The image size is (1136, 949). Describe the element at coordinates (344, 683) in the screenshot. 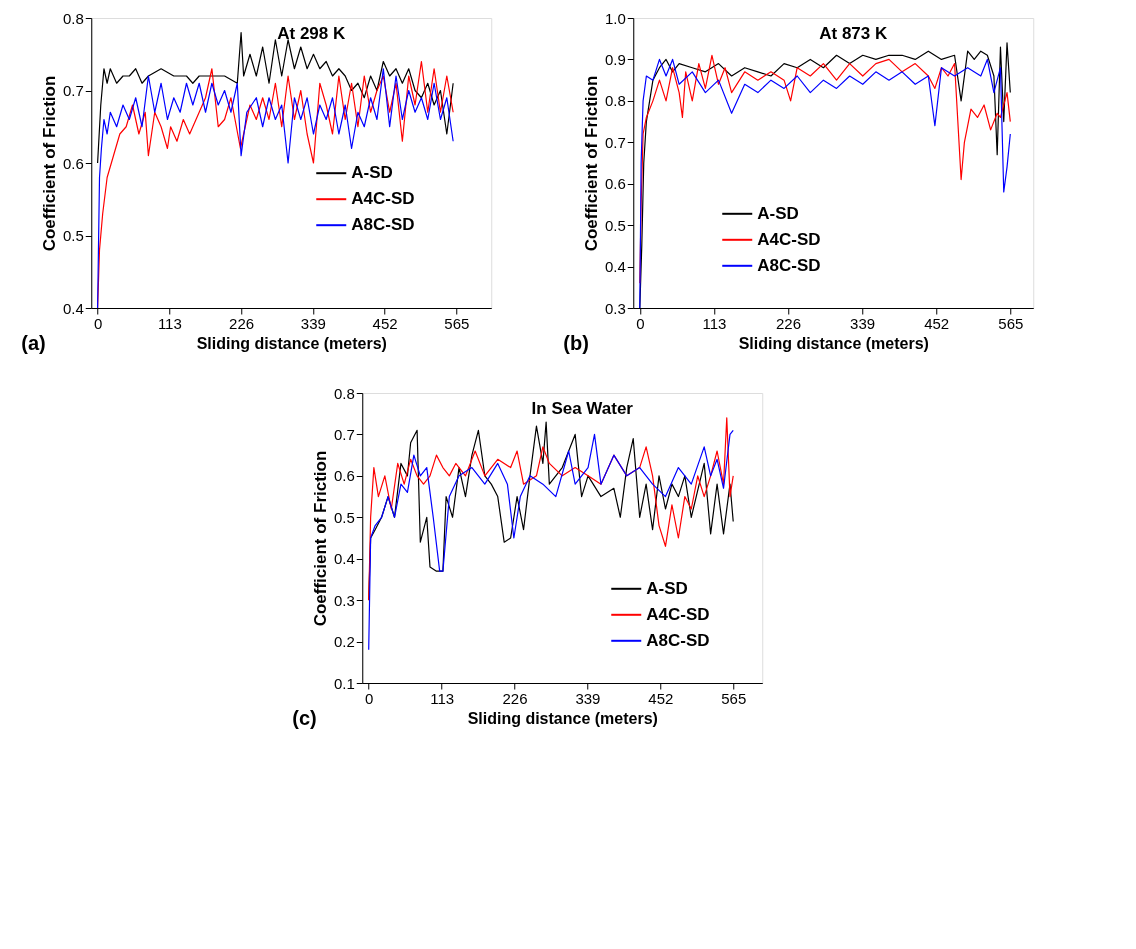

I see `y-tick-label: 0.1` at that location.